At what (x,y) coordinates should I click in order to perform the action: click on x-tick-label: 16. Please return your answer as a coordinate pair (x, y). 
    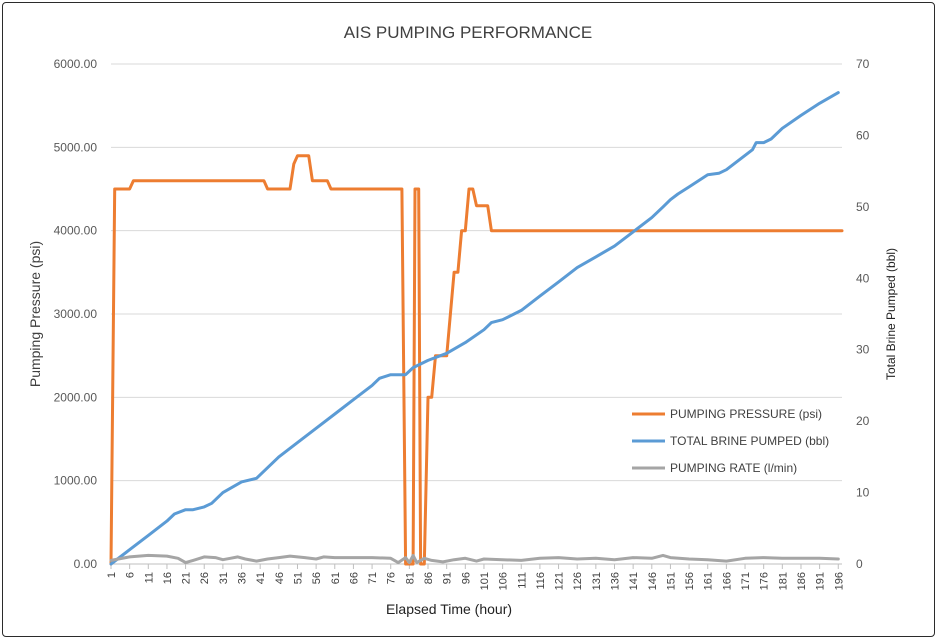
    Looking at the image, I should click on (168, 578).